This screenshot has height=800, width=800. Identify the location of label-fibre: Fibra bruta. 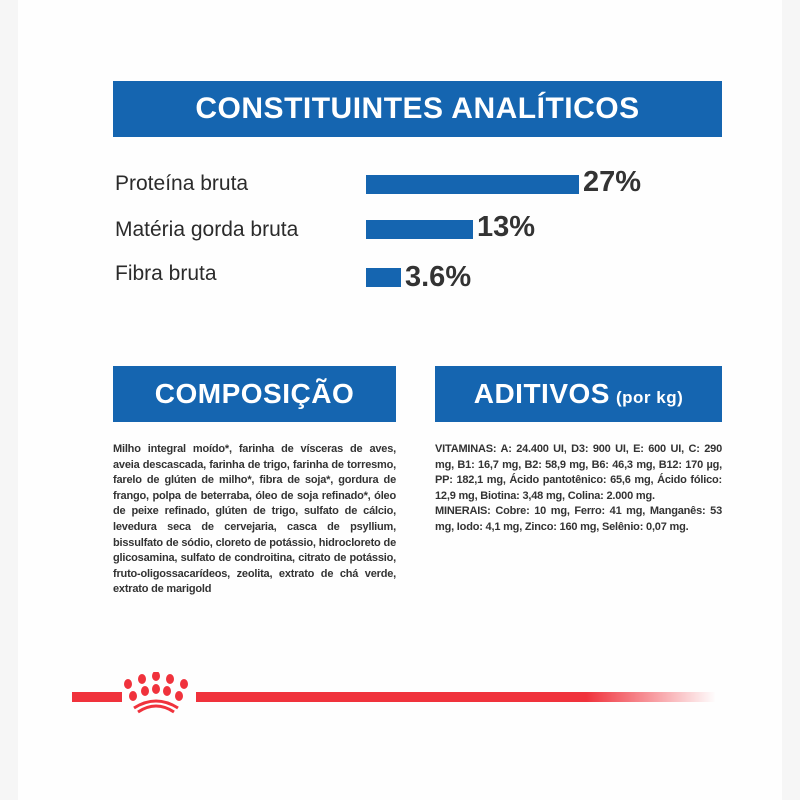
(166, 273).